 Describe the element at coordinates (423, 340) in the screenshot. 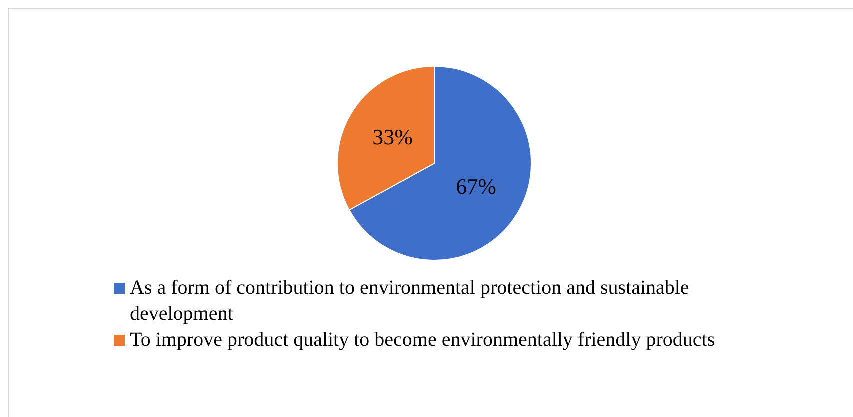

I see `legend-label: To improve product quality to become environmentally friendly products` at that location.